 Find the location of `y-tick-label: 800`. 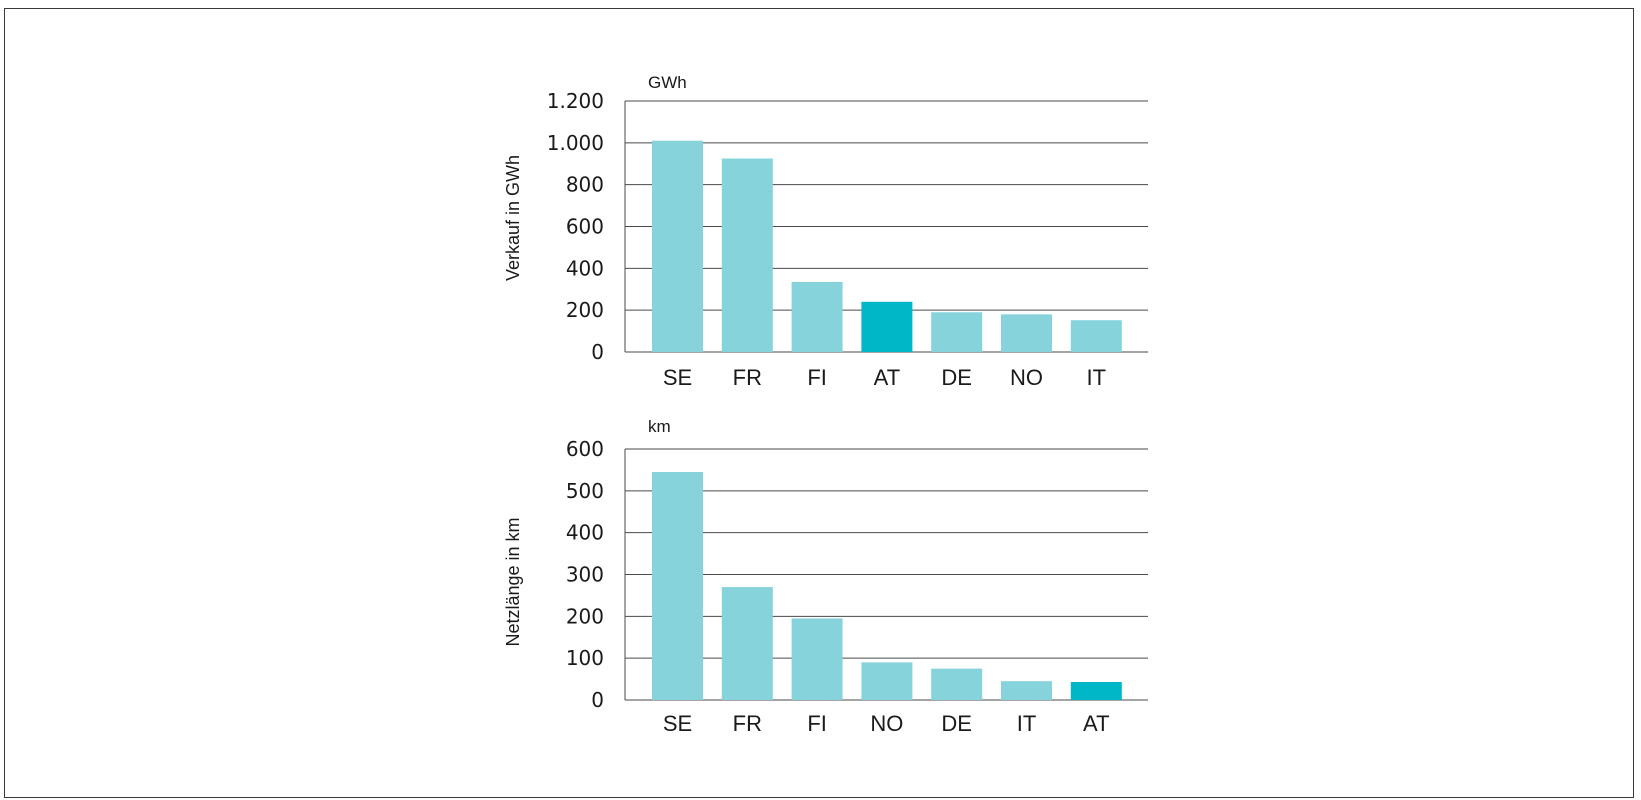

y-tick-label: 800 is located at coordinates (585, 185).